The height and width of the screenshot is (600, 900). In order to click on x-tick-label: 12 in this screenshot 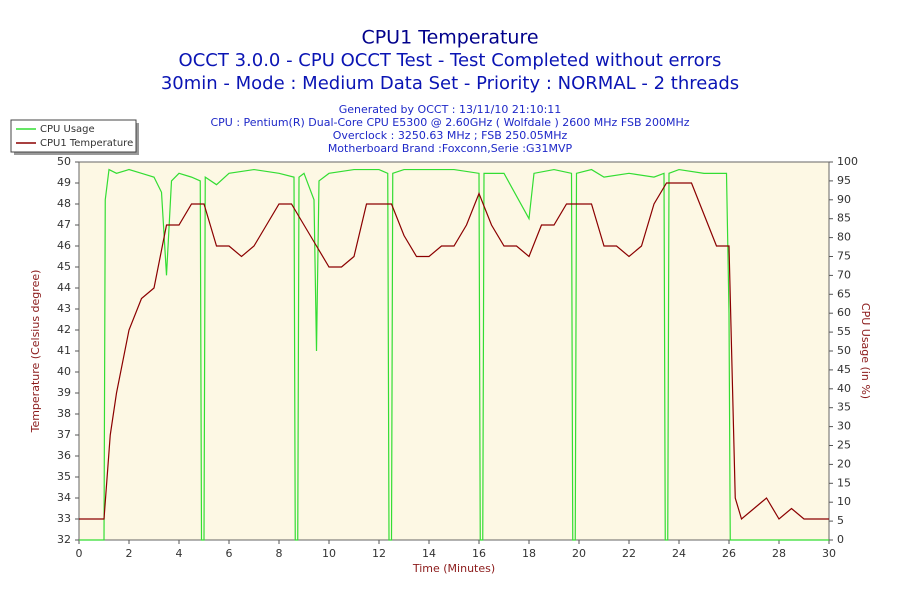, I will do `click(379, 553)`.